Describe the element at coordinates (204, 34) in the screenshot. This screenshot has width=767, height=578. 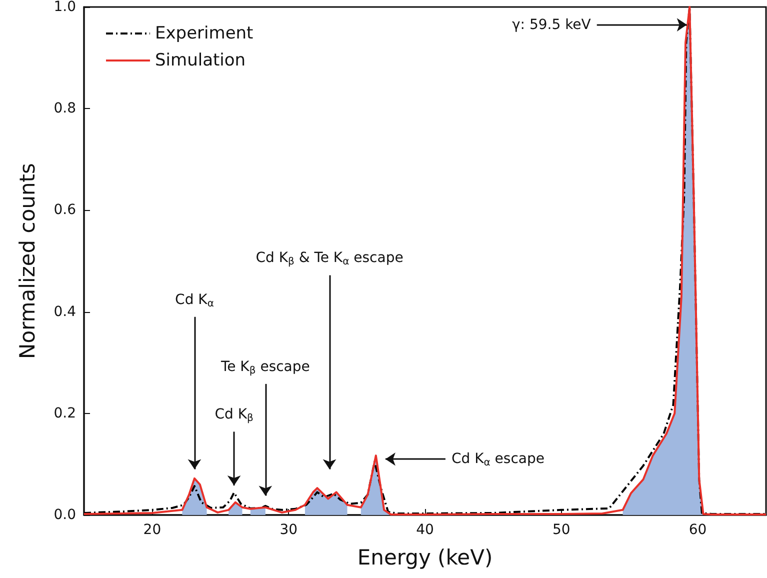
I see `legend-label: Experiment` at that location.